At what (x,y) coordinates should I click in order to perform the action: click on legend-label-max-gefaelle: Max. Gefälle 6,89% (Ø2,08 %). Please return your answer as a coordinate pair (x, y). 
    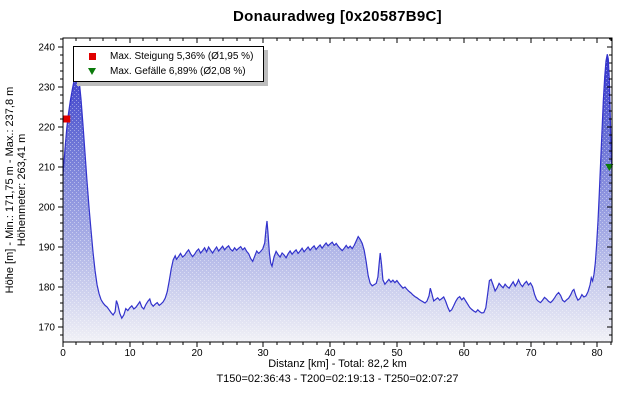
    Looking at the image, I should click on (178, 71).